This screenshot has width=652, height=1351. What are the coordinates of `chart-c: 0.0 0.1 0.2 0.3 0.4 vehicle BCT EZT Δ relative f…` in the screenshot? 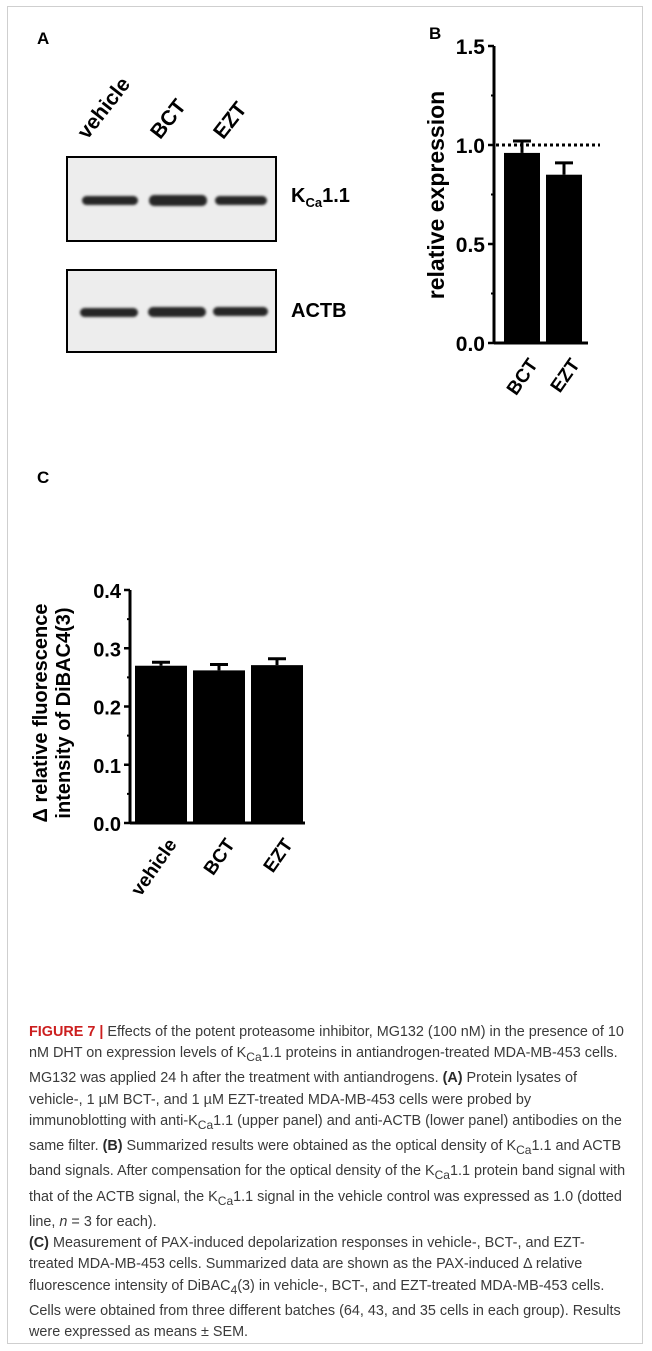 It's located at (167, 740).